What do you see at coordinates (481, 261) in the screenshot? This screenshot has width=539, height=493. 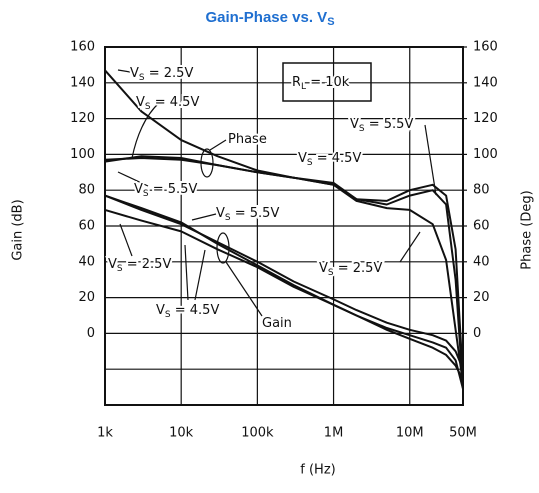 I see `y2-tick-label: 40` at bounding box center [481, 261].